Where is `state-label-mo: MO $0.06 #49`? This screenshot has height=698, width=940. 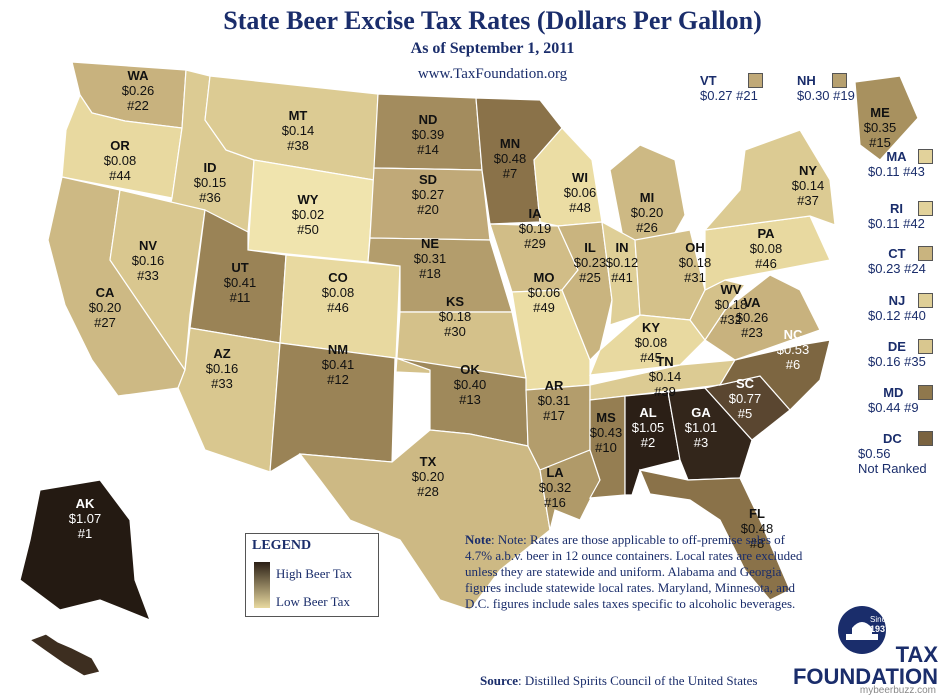 state-label-mo: MO $0.06 #49 is located at coordinates (544, 292).